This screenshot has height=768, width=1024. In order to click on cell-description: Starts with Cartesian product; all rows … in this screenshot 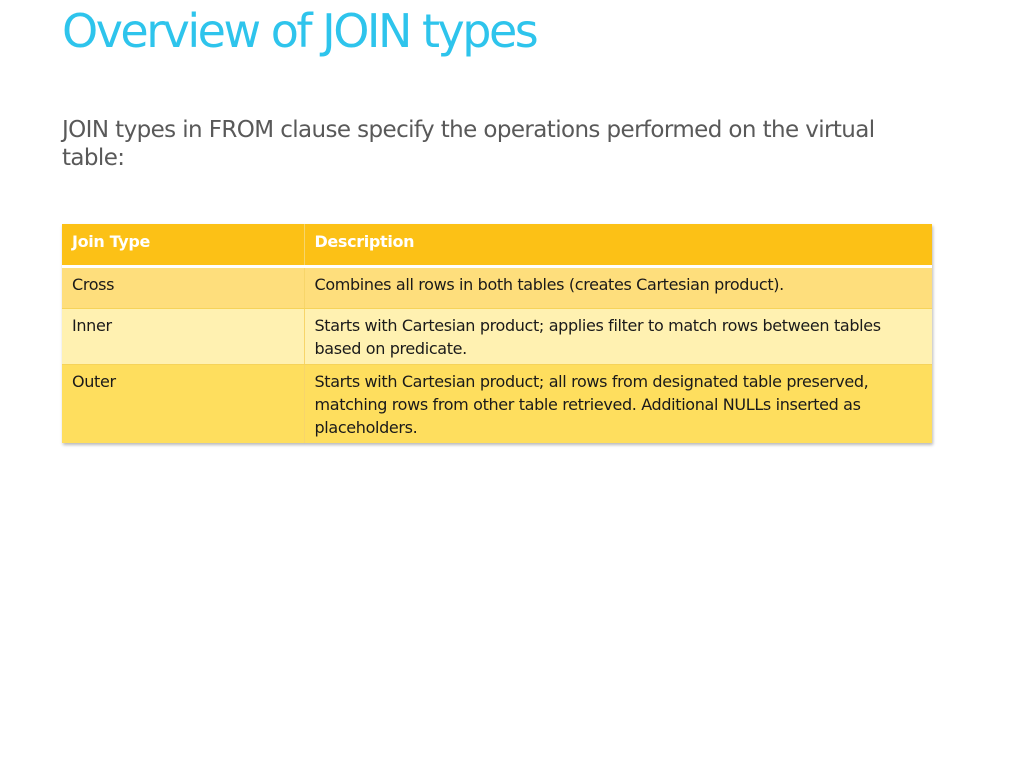, I will do `click(617, 403)`.